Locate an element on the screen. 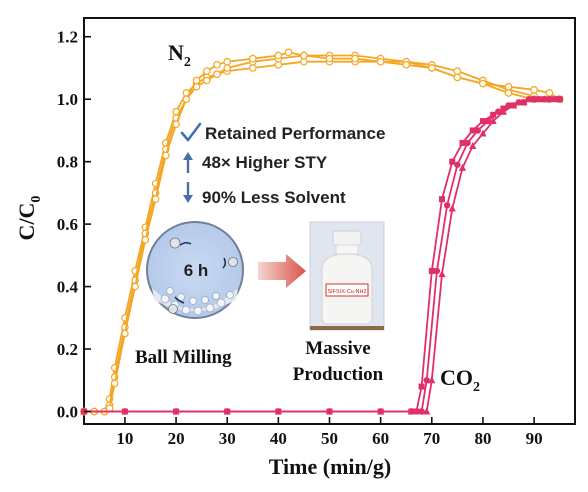 This screenshot has width=588, height=492. x-axis-title: Time (min/g) is located at coordinates (330, 466).